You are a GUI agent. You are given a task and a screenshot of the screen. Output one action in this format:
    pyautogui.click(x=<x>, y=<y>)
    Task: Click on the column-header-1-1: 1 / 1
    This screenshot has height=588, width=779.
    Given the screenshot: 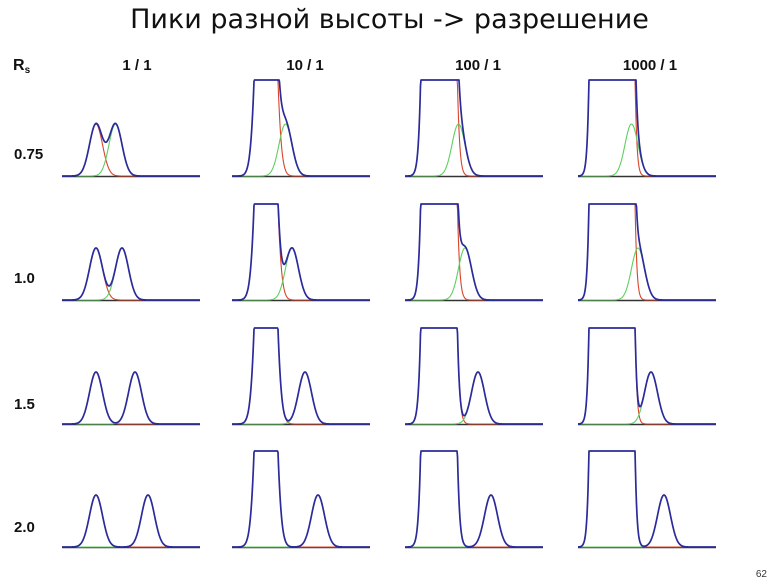 What is the action you would take?
    pyautogui.click(x=137, y=65)
    